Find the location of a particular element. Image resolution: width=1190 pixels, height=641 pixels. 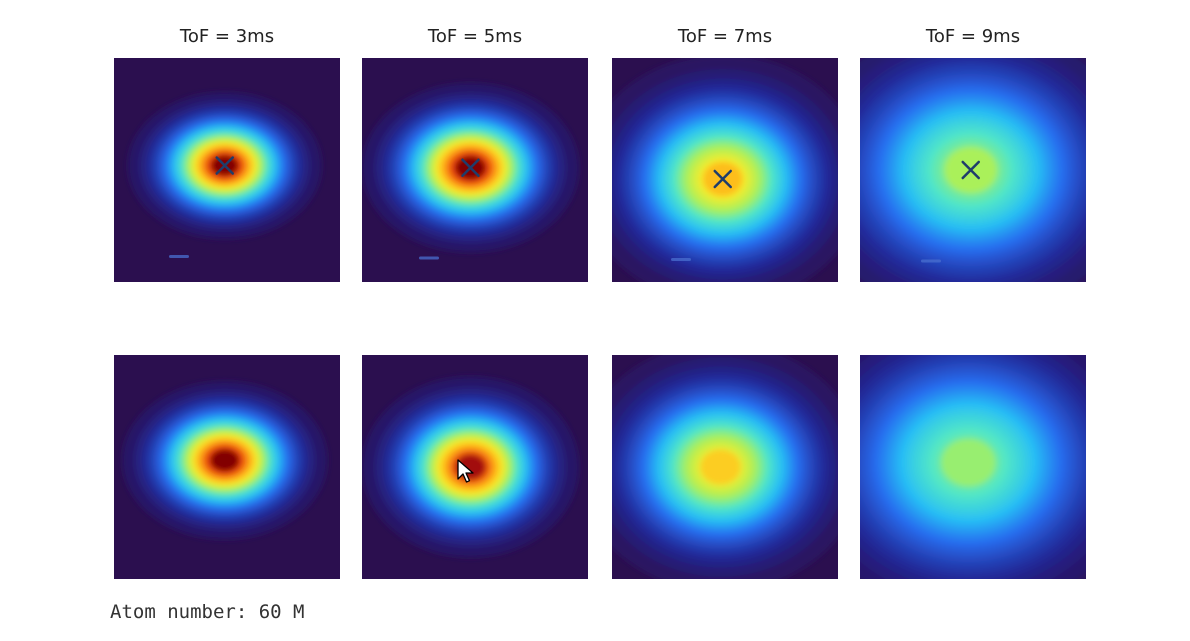

atom-number-caption: Atom number: 60 M is located at coordinates (207, 612).